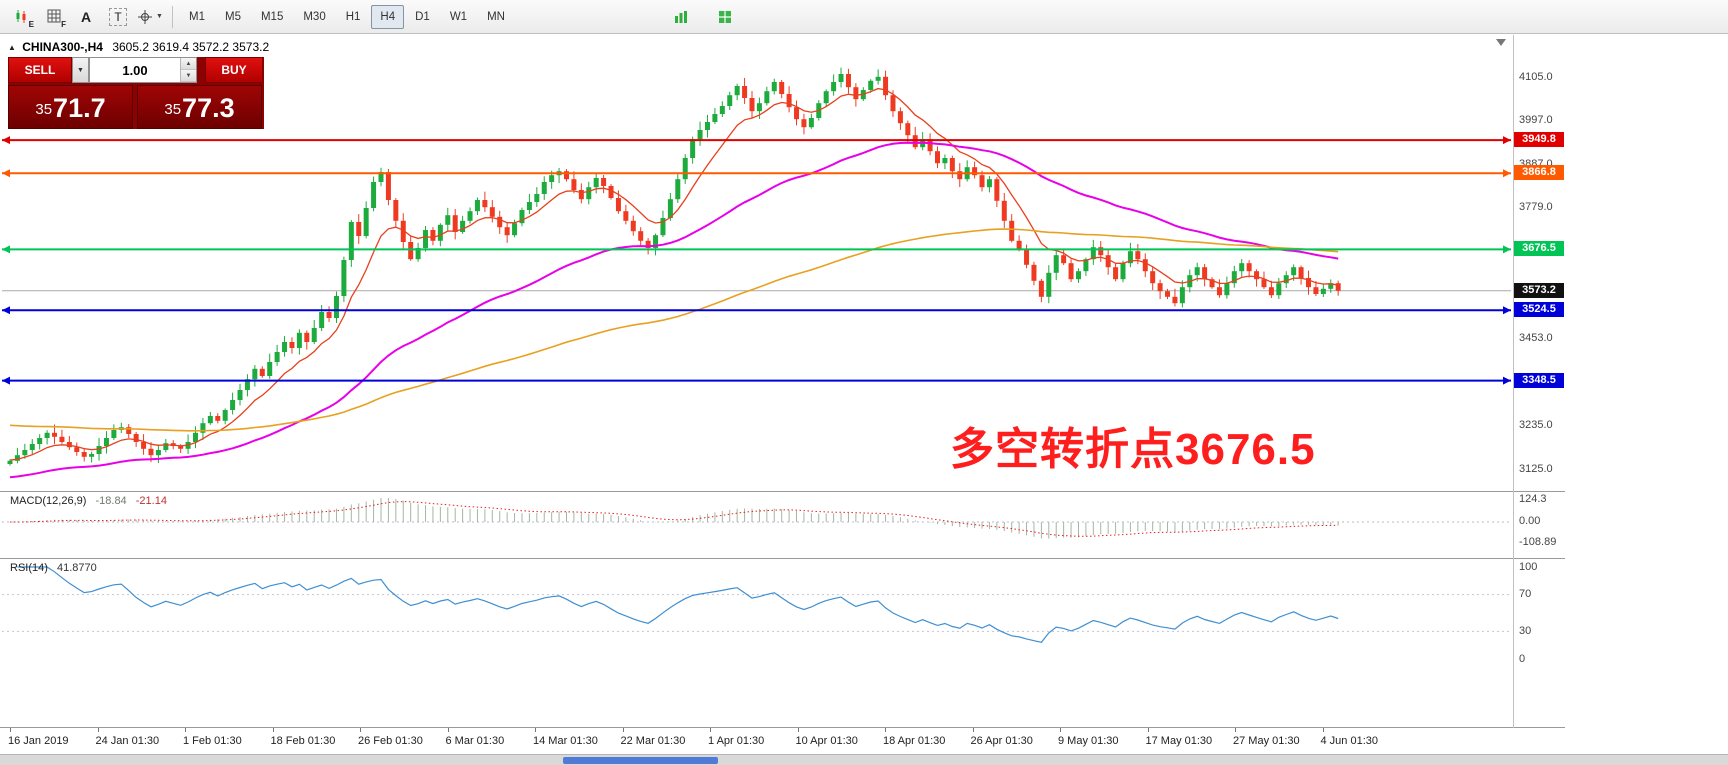  I want to click on macd-histogram, so click(677, 518).